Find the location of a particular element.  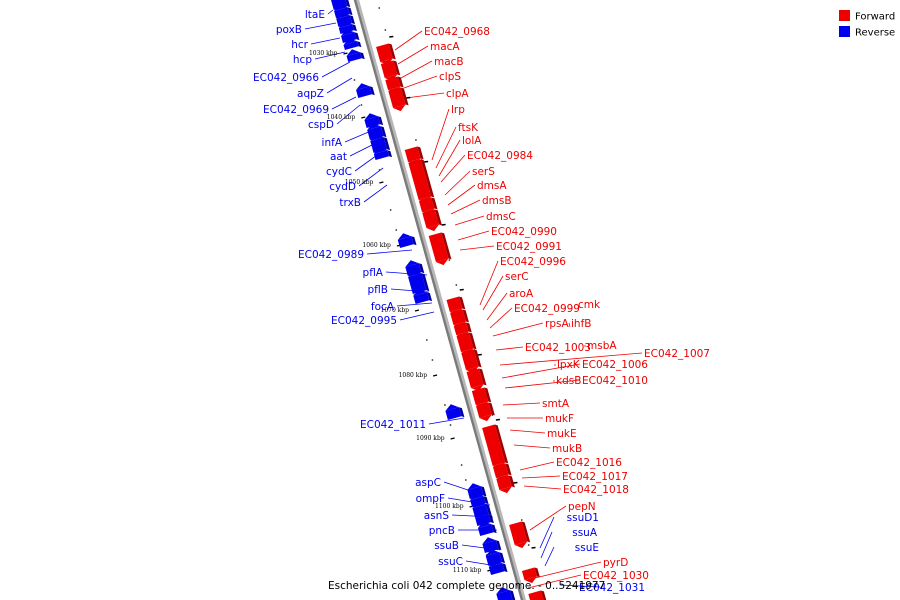

gene-label-reverse: cydD is located at coordinates (342, 187).